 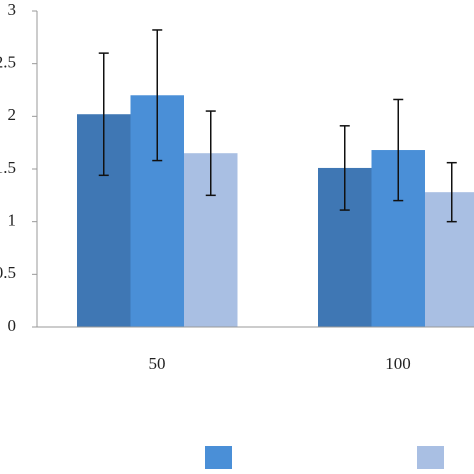 I want to click on bar, so click(x=449, y=259).